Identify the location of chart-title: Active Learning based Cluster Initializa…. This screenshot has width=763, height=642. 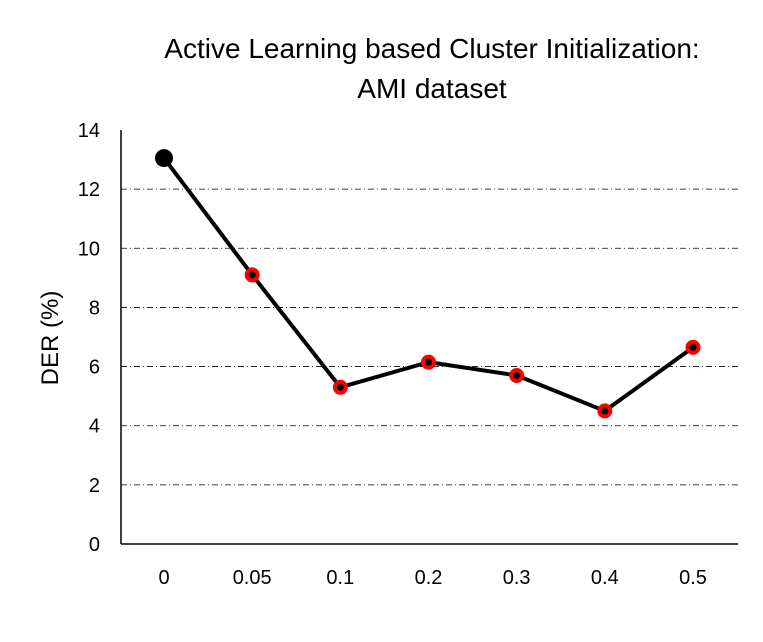
(431, 48).